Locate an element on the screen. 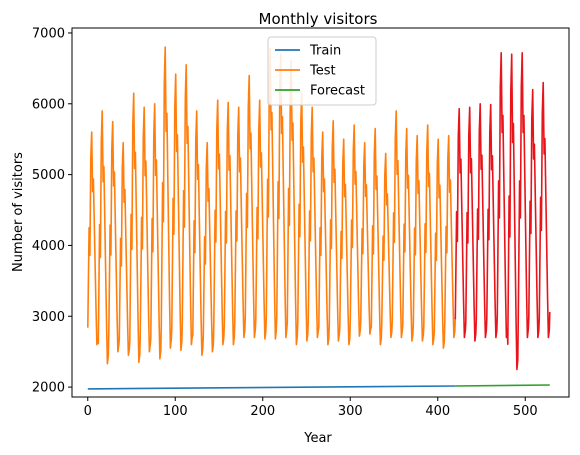  legend-label-test: Test is located at coordinates (322, 71).